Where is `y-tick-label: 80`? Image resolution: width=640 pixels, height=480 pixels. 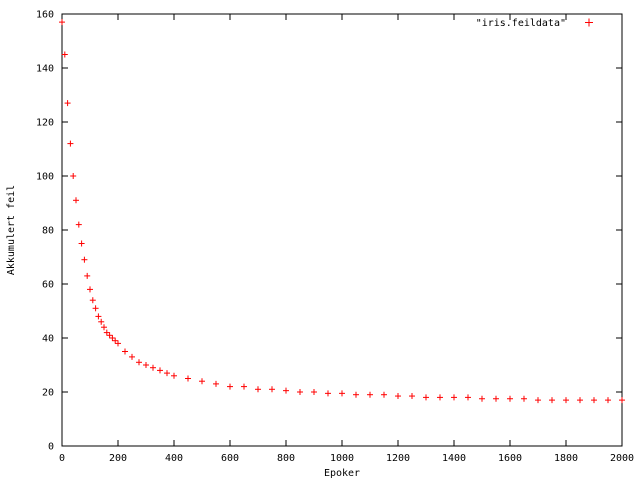 y-tick-label: 80 is located at coordinates (48, 231).